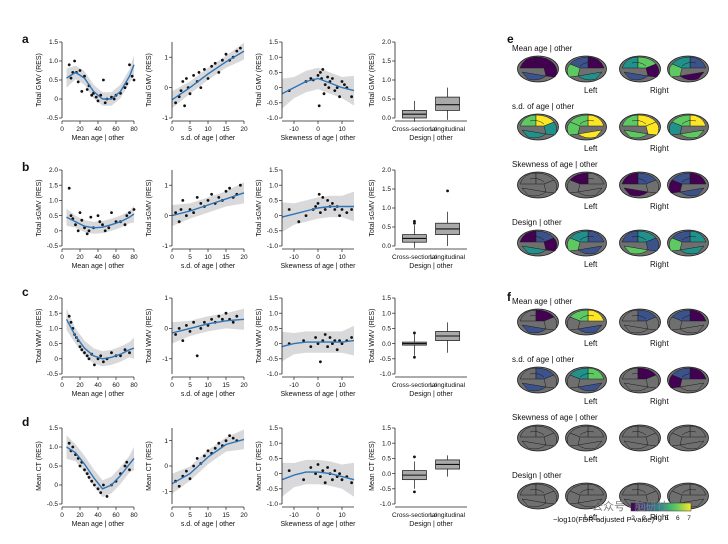  What do you see at coordinates (273, 504) in the screenshot?
I see `y-tick-label: -1.0` at bounding box center [273, 504].